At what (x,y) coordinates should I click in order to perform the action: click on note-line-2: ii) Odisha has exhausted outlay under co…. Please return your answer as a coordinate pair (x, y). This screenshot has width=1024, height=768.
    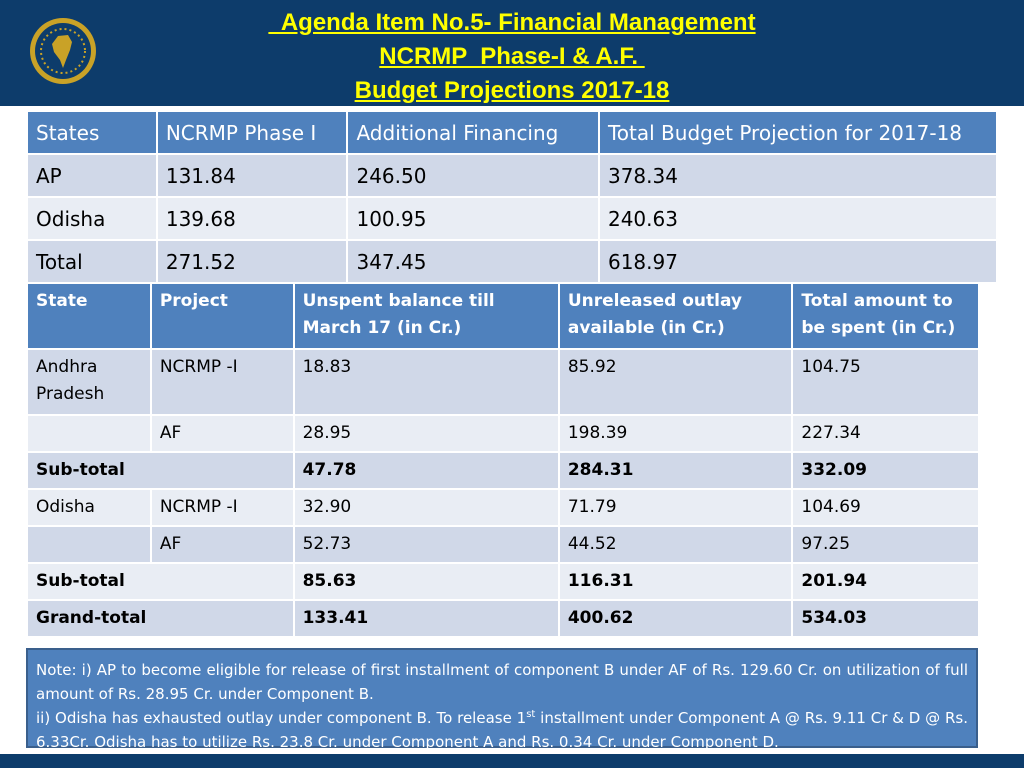
    Looking at the image, I should click on (502, 730).